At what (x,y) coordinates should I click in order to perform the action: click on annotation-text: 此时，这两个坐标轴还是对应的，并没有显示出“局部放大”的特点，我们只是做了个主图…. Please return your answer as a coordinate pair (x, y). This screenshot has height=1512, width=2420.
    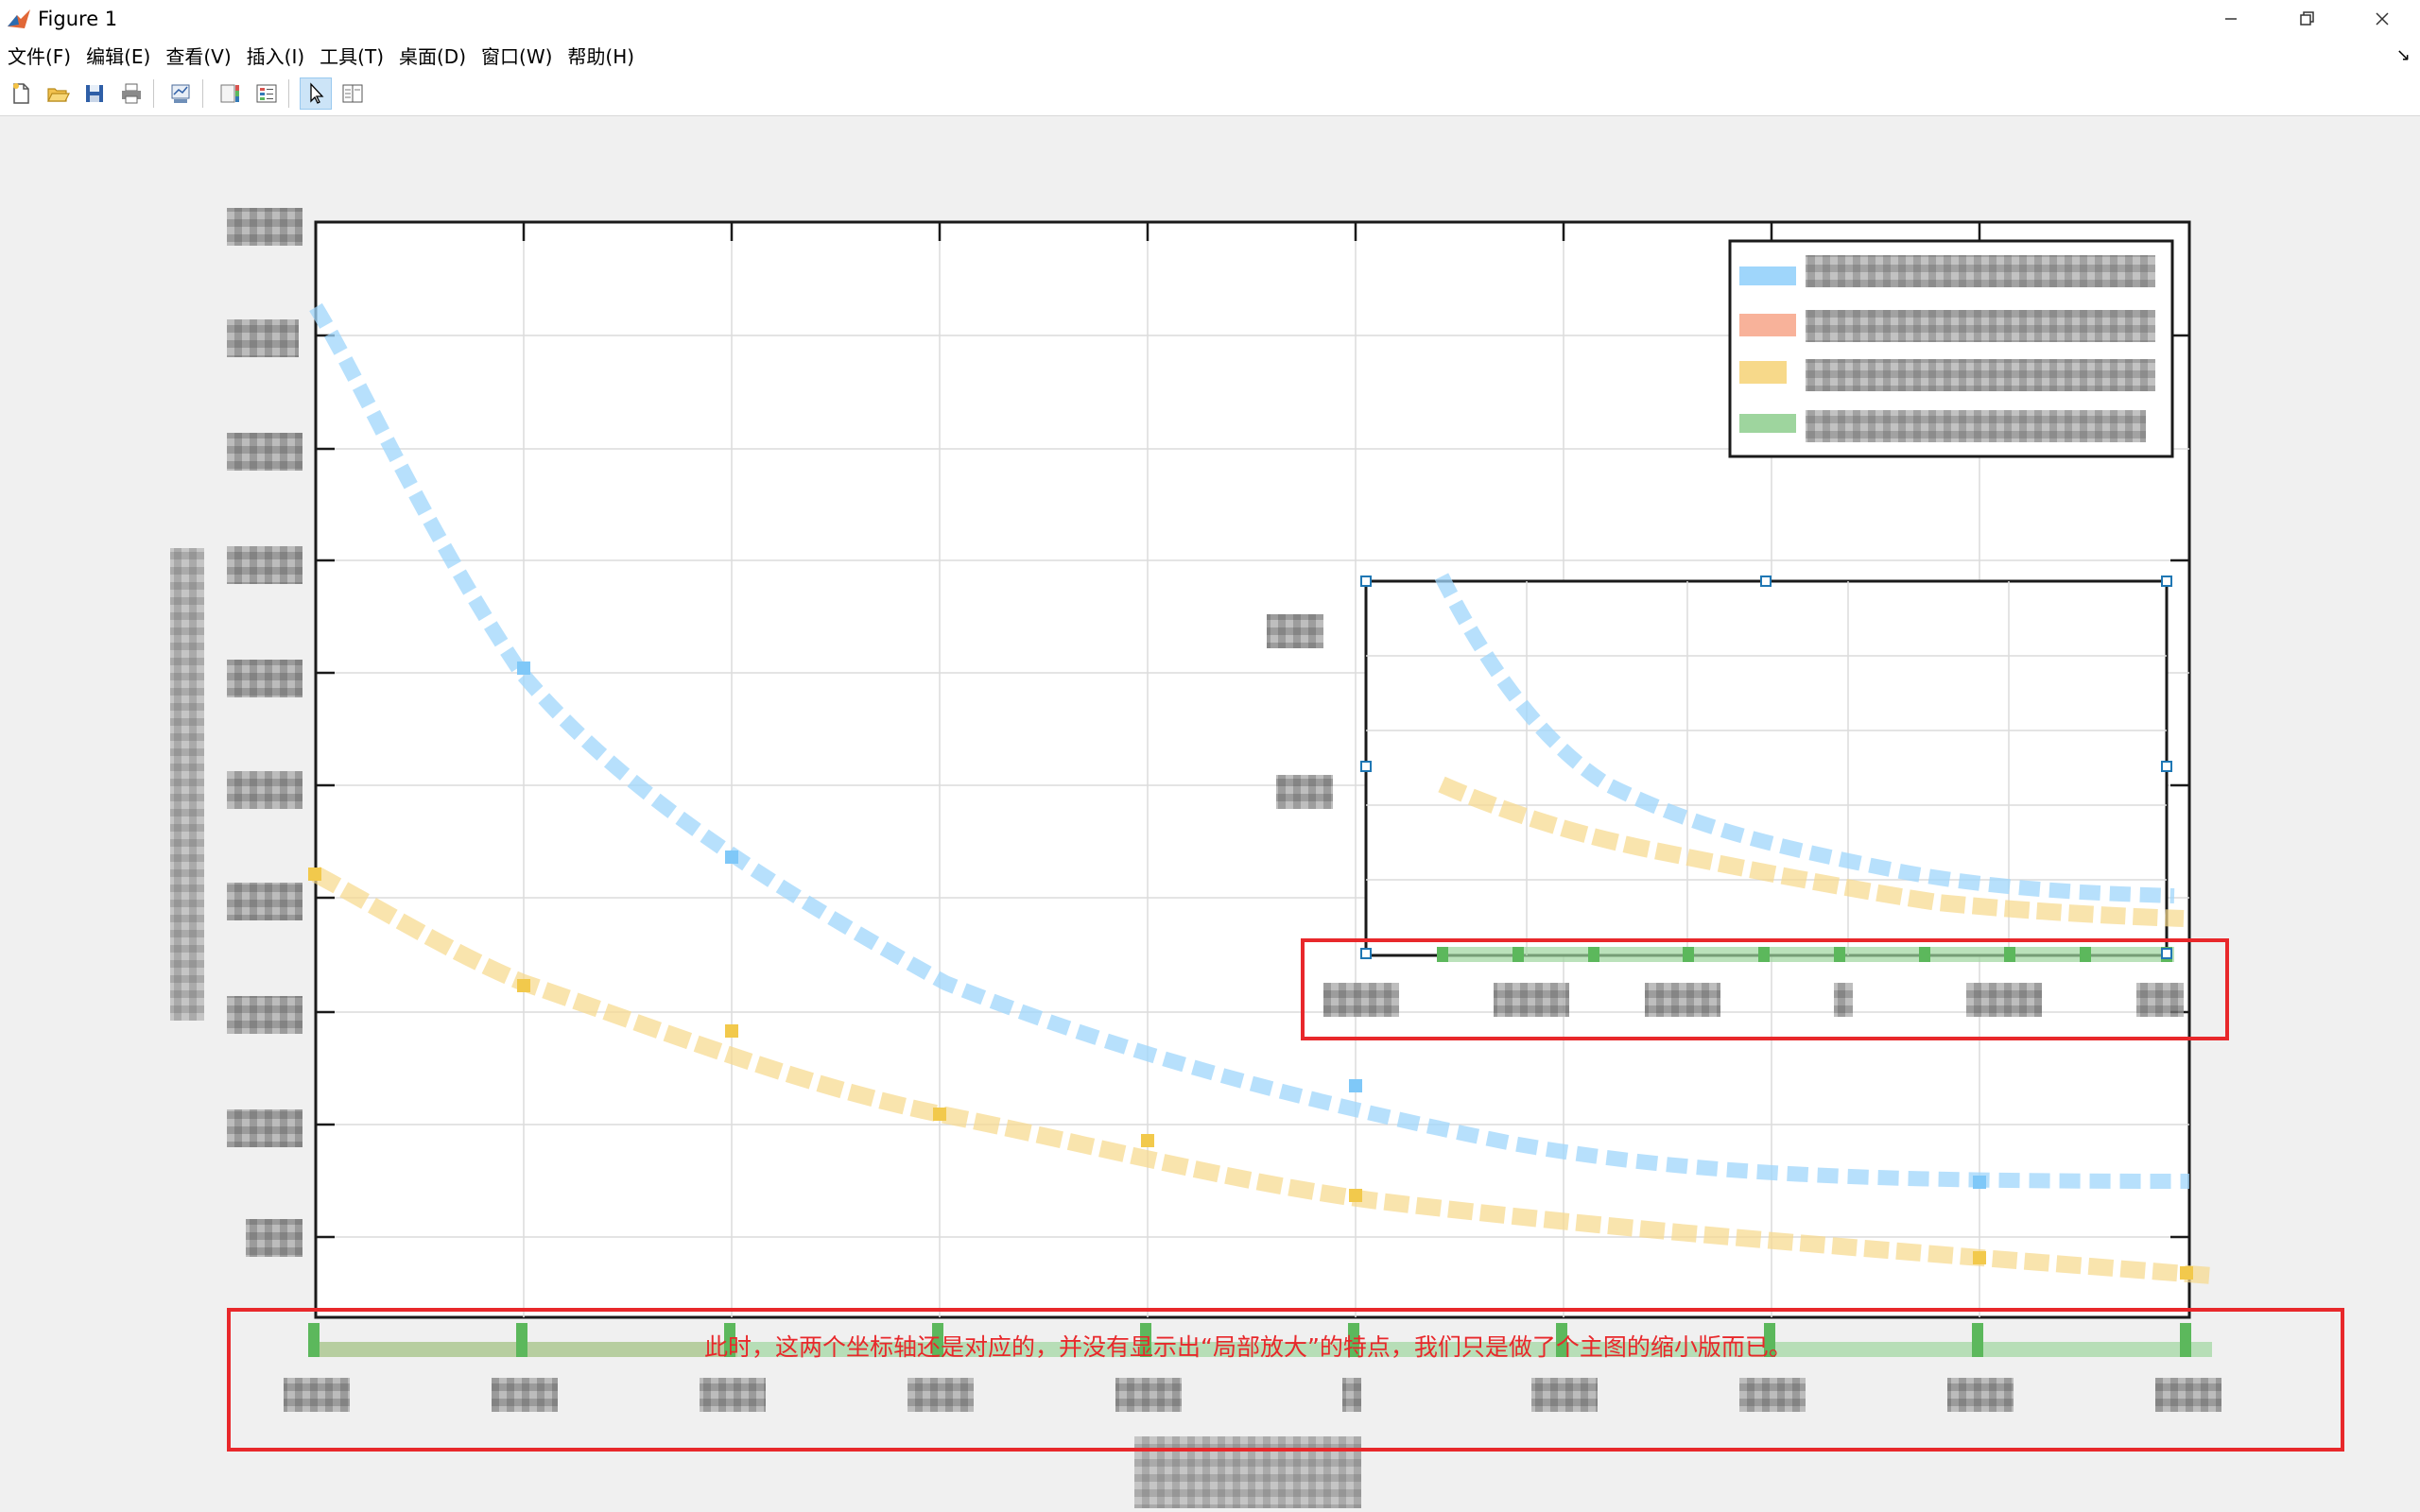
    Looking at the image, I should click on (1248, 1347).